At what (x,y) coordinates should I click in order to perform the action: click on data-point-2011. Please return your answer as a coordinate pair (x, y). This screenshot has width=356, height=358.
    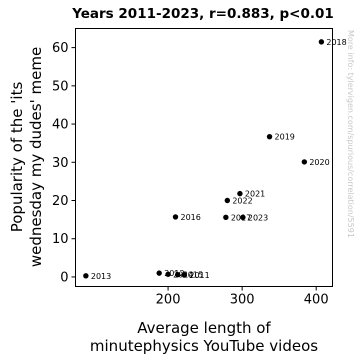
    Looking at the image, I should click on (184, 275).